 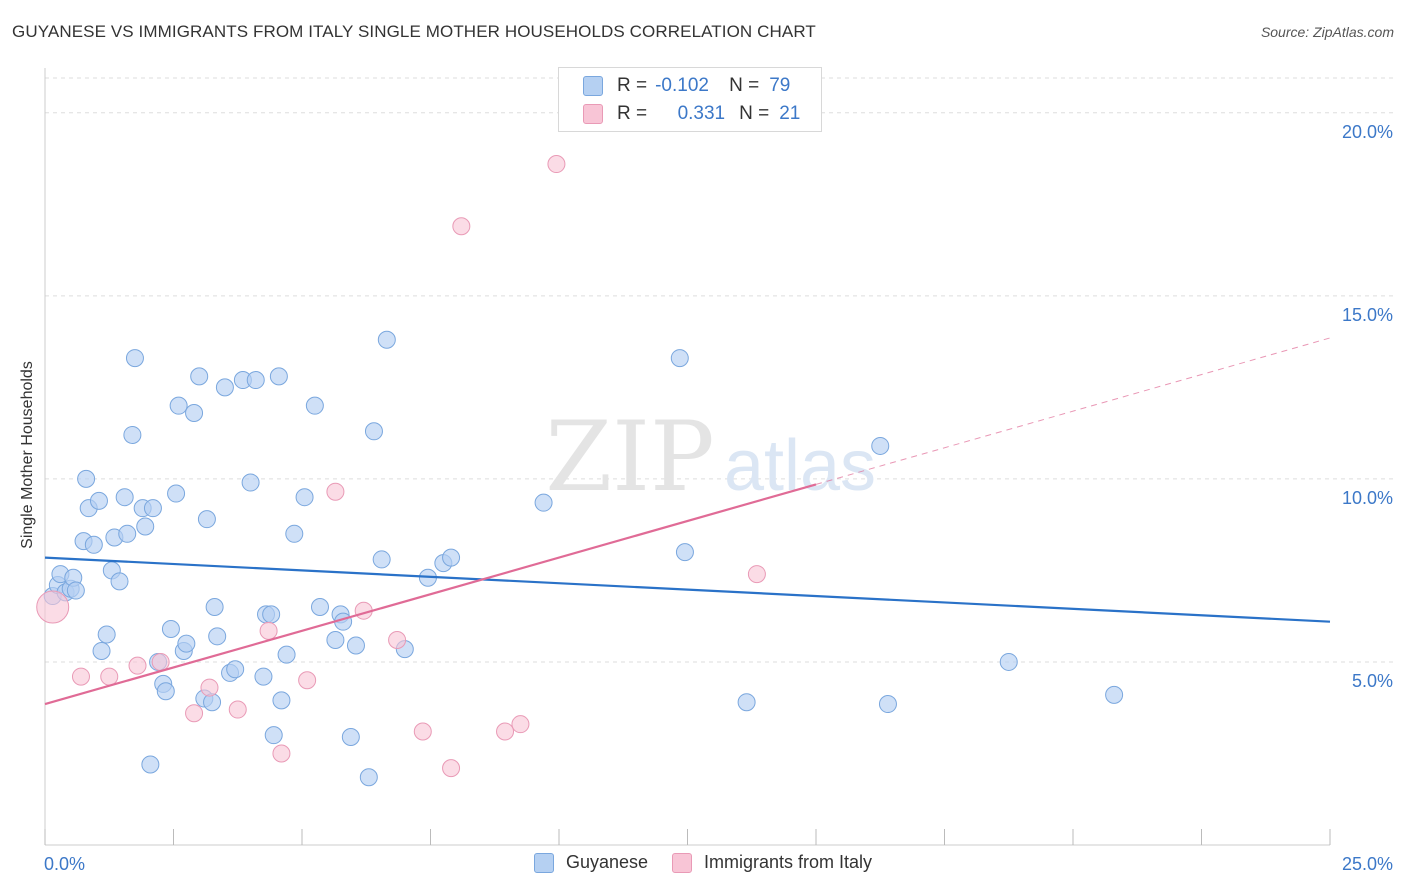 What do you see at coordinates (593, 86) in the screenshot?
I see `legend-swatch-blue` at bounding box center [593, 86].